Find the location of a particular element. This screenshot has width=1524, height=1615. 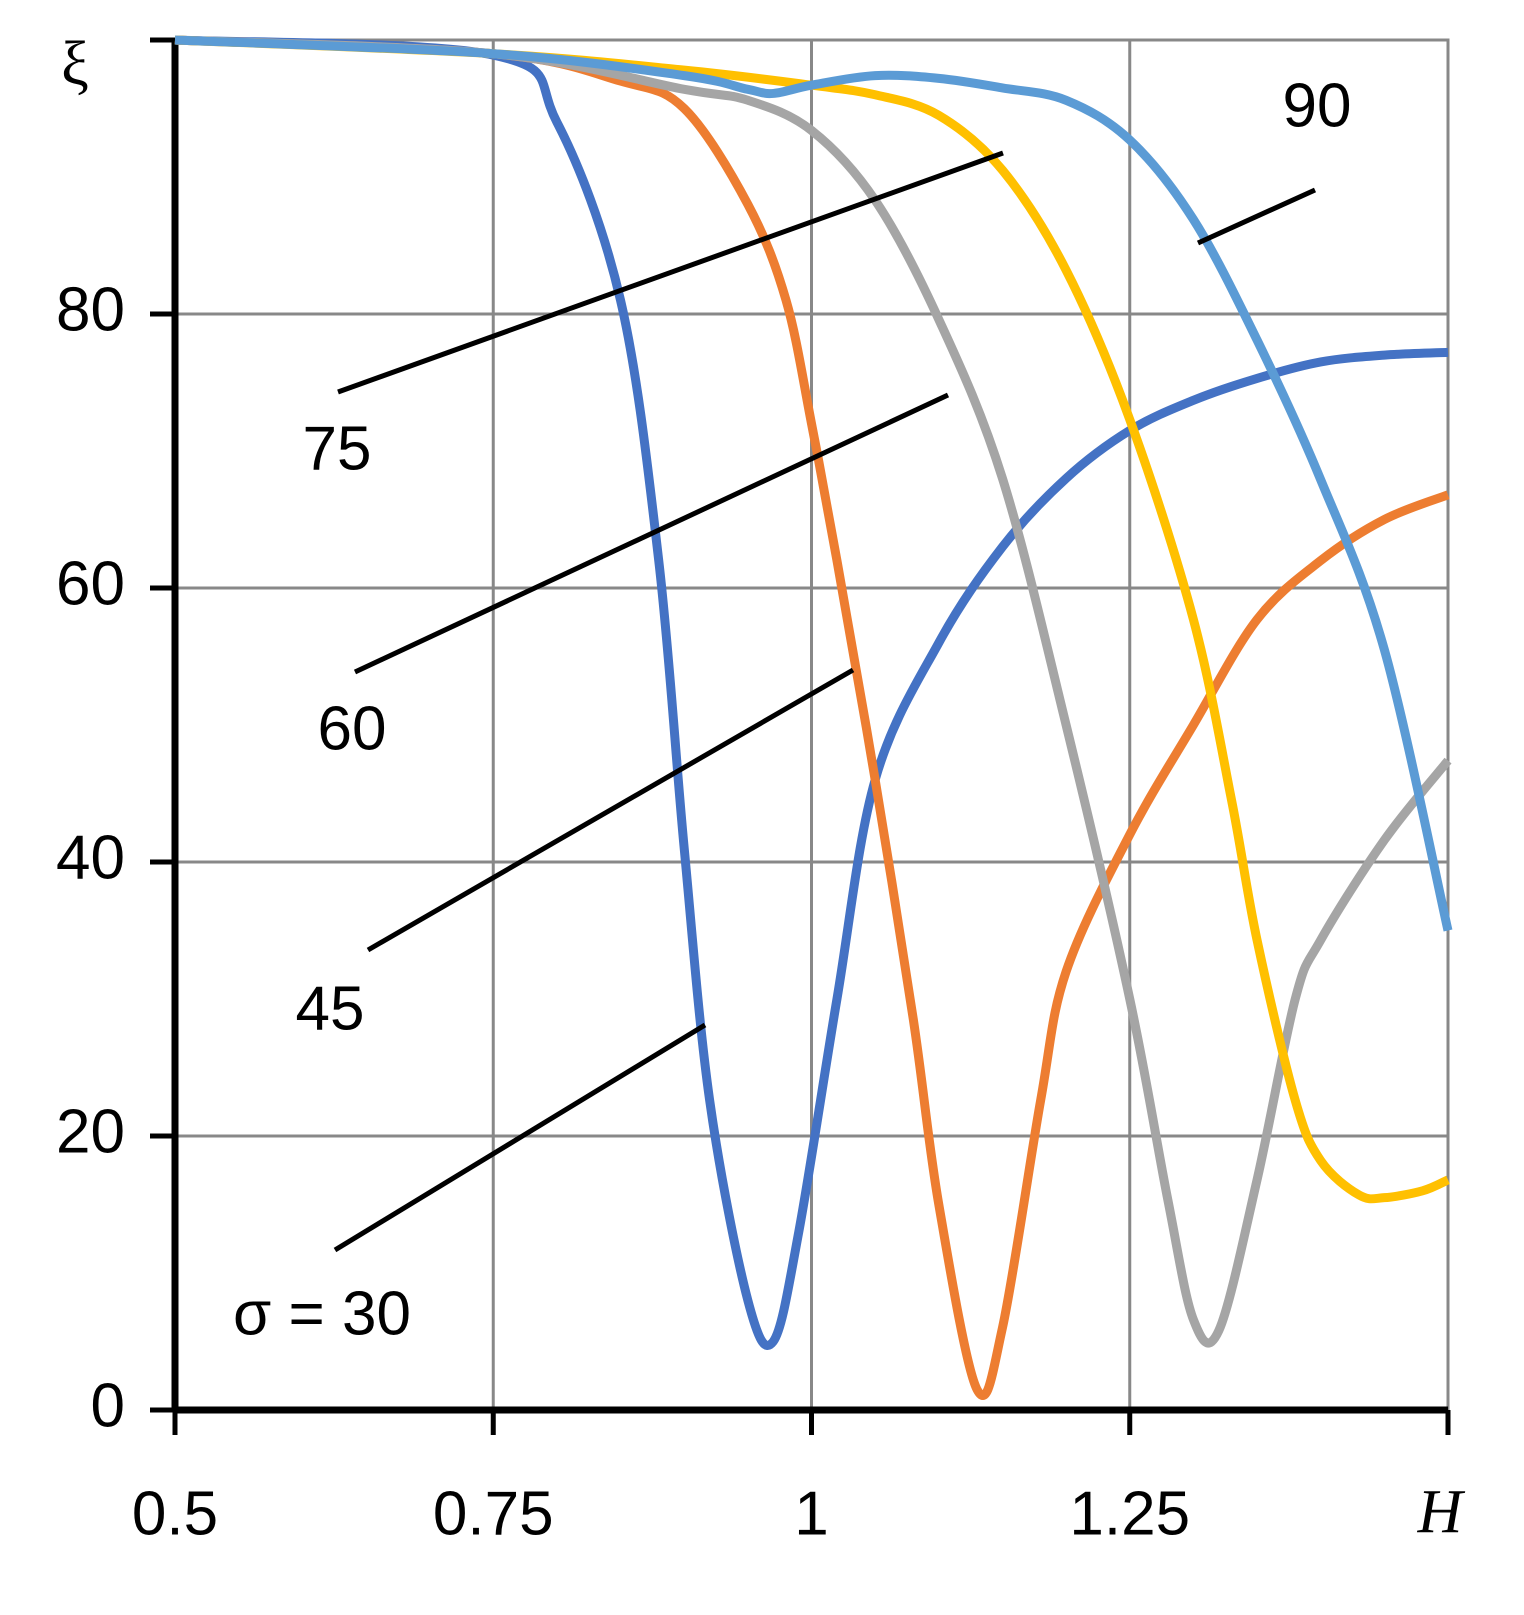

series-label: σ = 30 is located at coordinates (322, 1313).